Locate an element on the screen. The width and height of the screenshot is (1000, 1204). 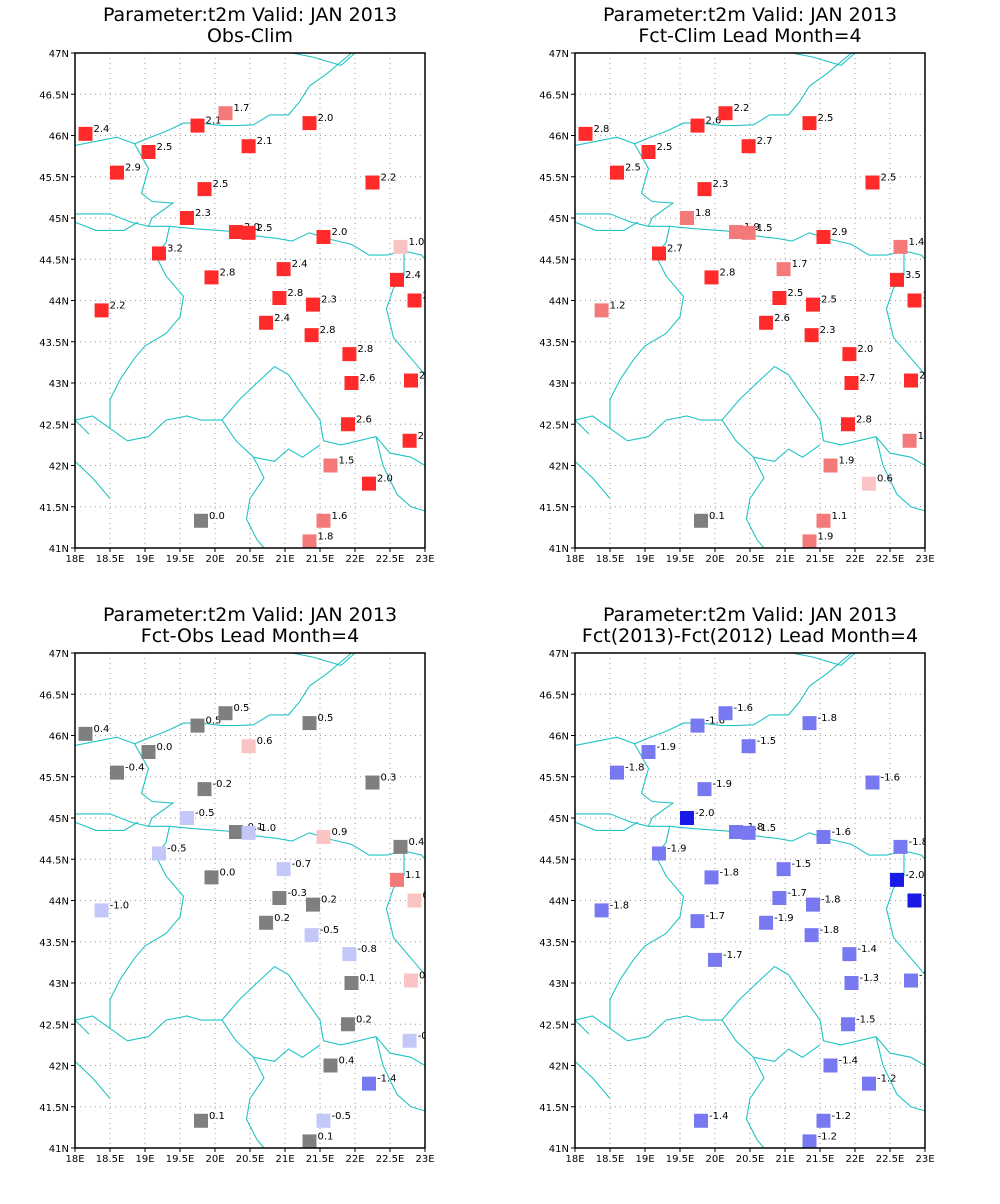
station-value-label: 1.6 is located at coordinates (340, 516).